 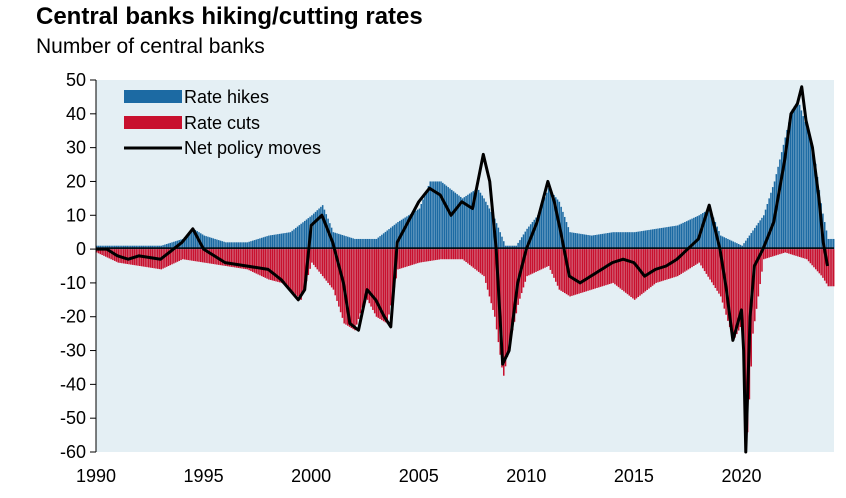 I want to click on x-tick-label: 2000, so click(x=311, y=476).